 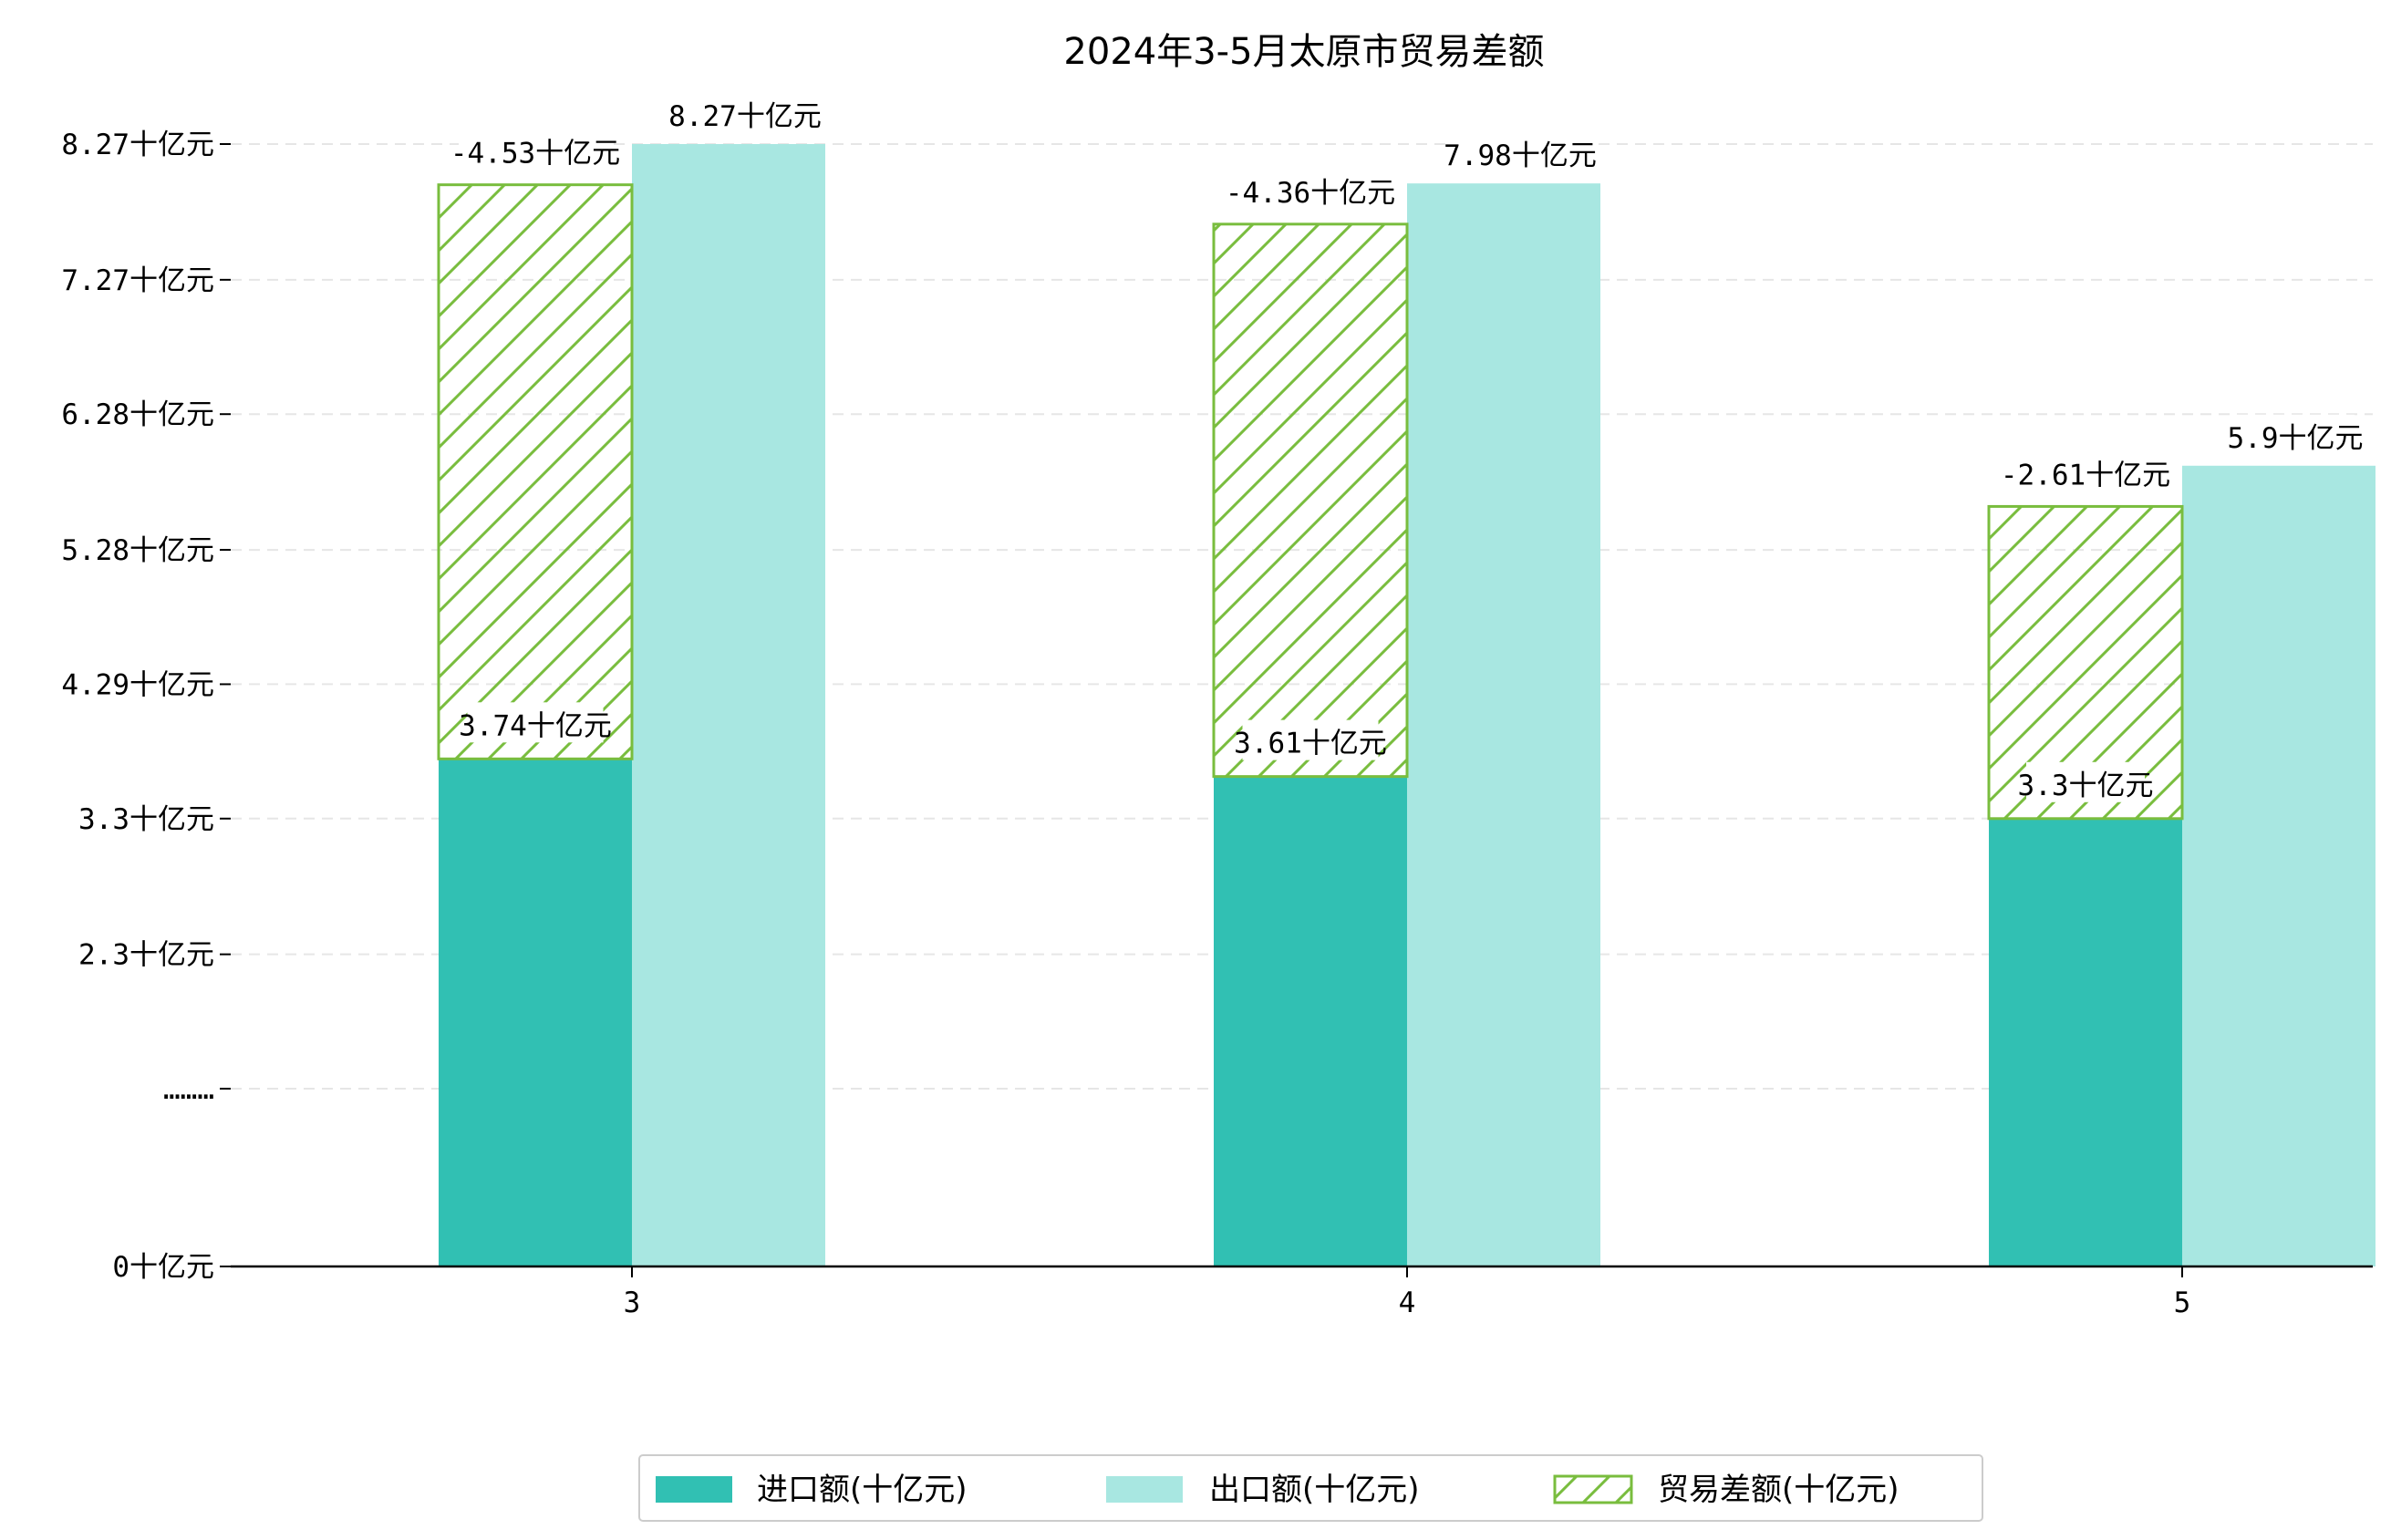 I want to click on chart-title: 2024年3-5月太原市贸易差额, so click(x=1303, y=52).